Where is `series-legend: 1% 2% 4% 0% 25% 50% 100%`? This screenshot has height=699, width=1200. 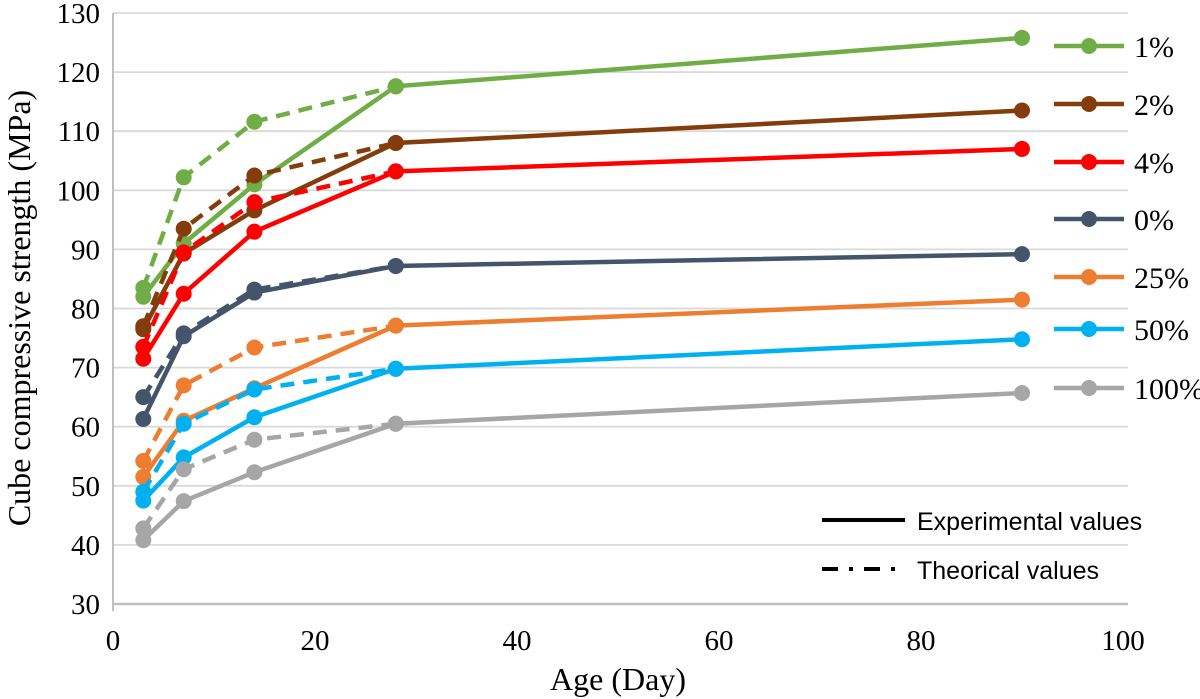 series-legend: 1% 2% 4% 0% 25% 50% 100% is located at coordinates (1127, 218).